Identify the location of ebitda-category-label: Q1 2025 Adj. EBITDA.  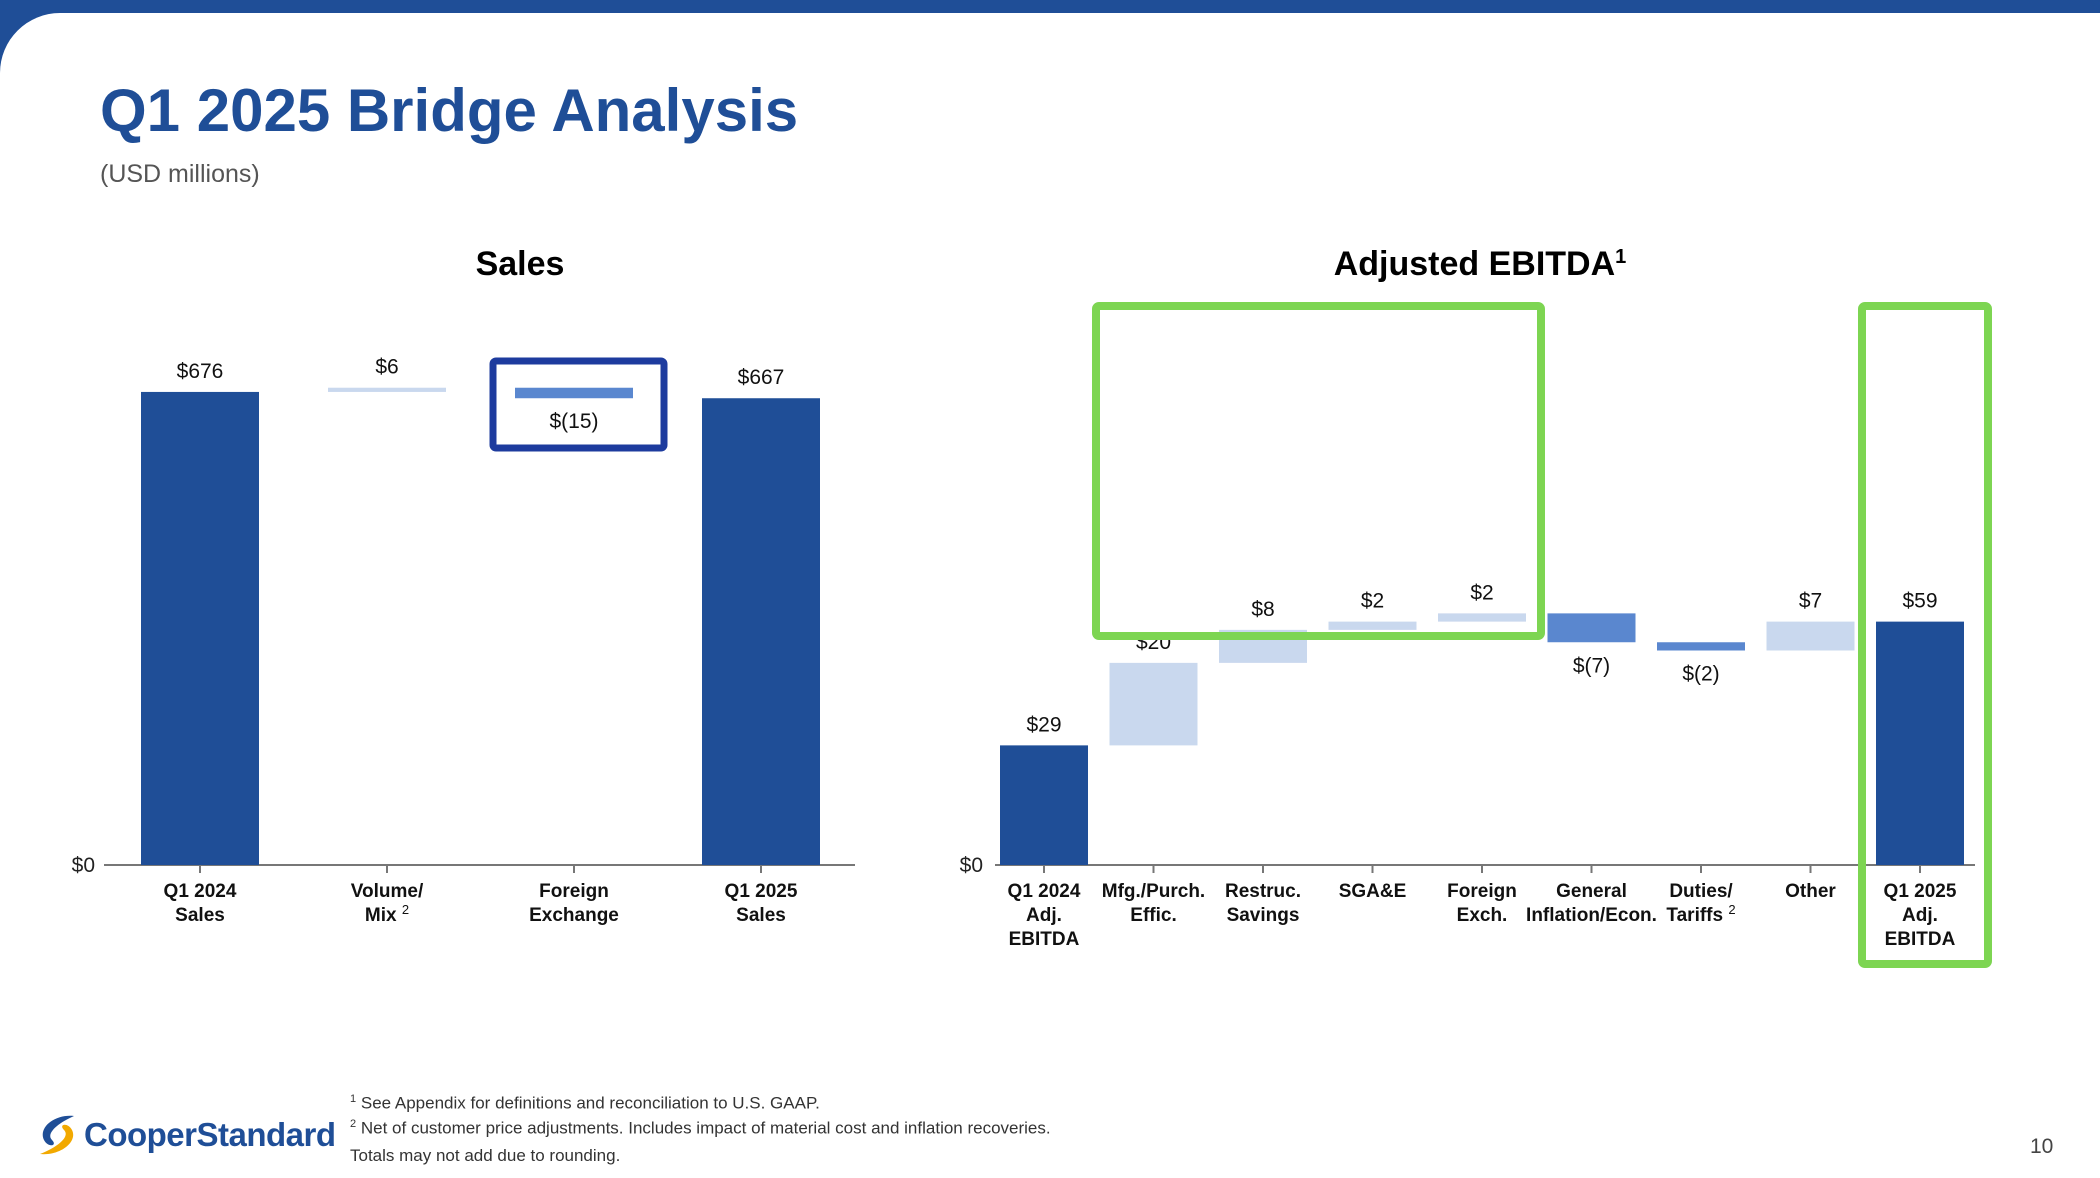
(1920, 915).